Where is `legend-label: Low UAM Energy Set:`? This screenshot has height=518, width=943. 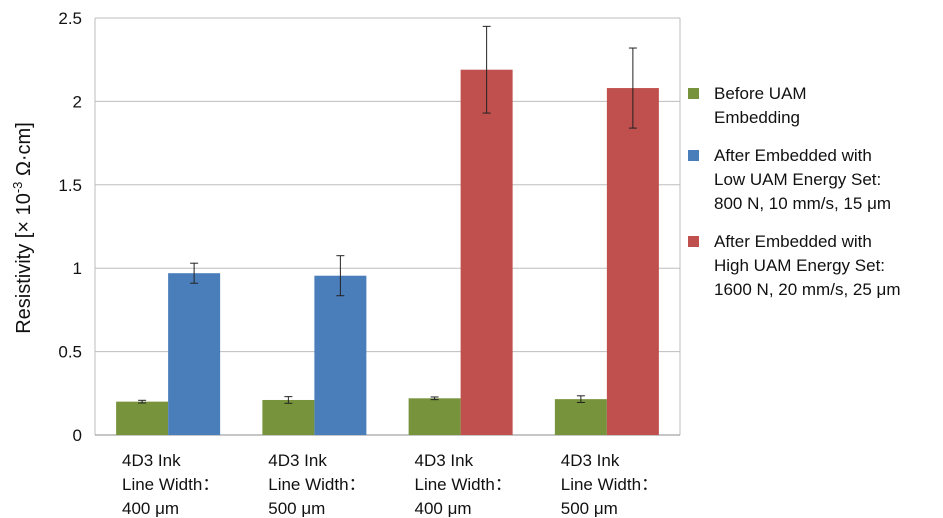 legend-label: Low UAM Energy Set: is located at coordinates (798, 179).